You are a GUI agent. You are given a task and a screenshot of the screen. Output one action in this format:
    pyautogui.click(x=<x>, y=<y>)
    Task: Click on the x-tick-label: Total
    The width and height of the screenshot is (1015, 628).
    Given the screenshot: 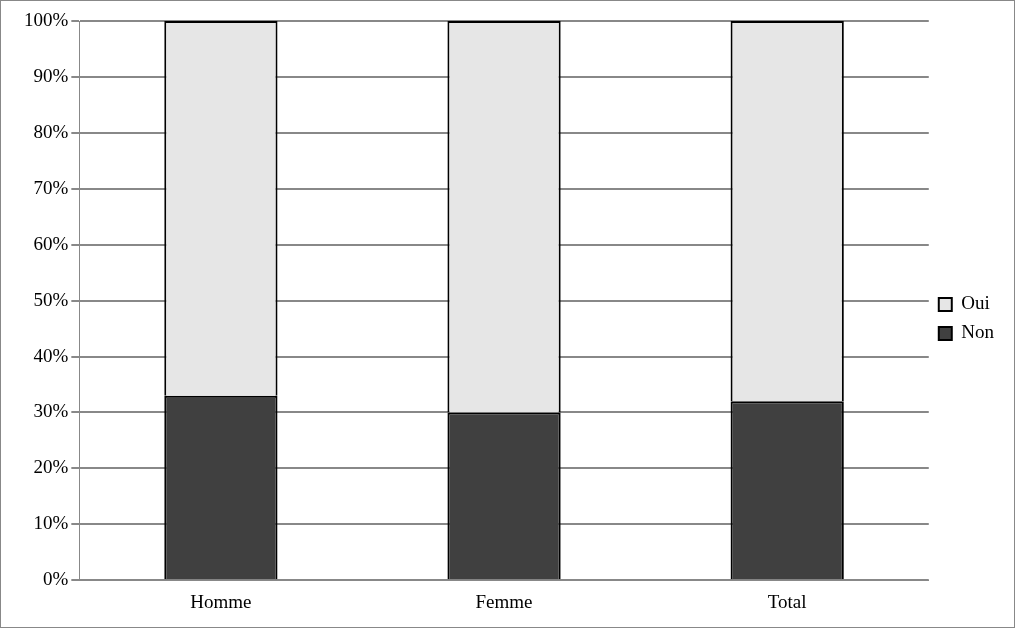 What is the action you would take?
    pyautogui.click(x=787, y=601)
    